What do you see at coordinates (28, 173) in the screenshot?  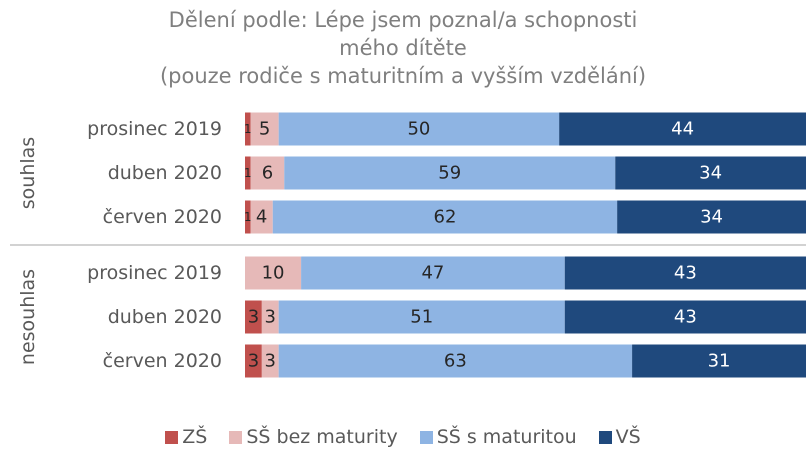 I see `group-label: souhlas` at bounding box center [28, 173].